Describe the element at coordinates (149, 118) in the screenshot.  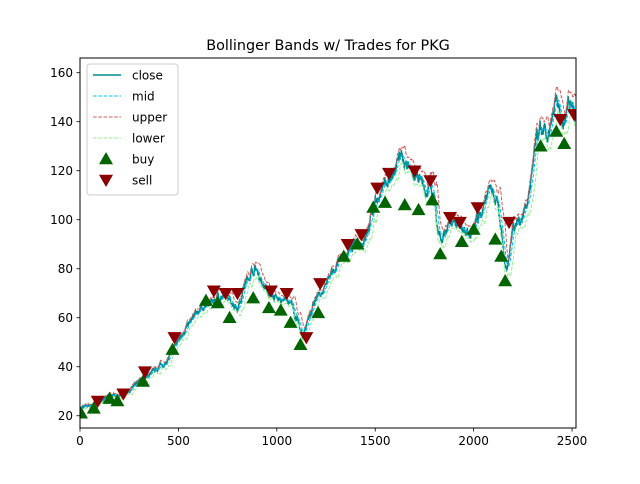
I see `legend-upper-label: upper` at that location.